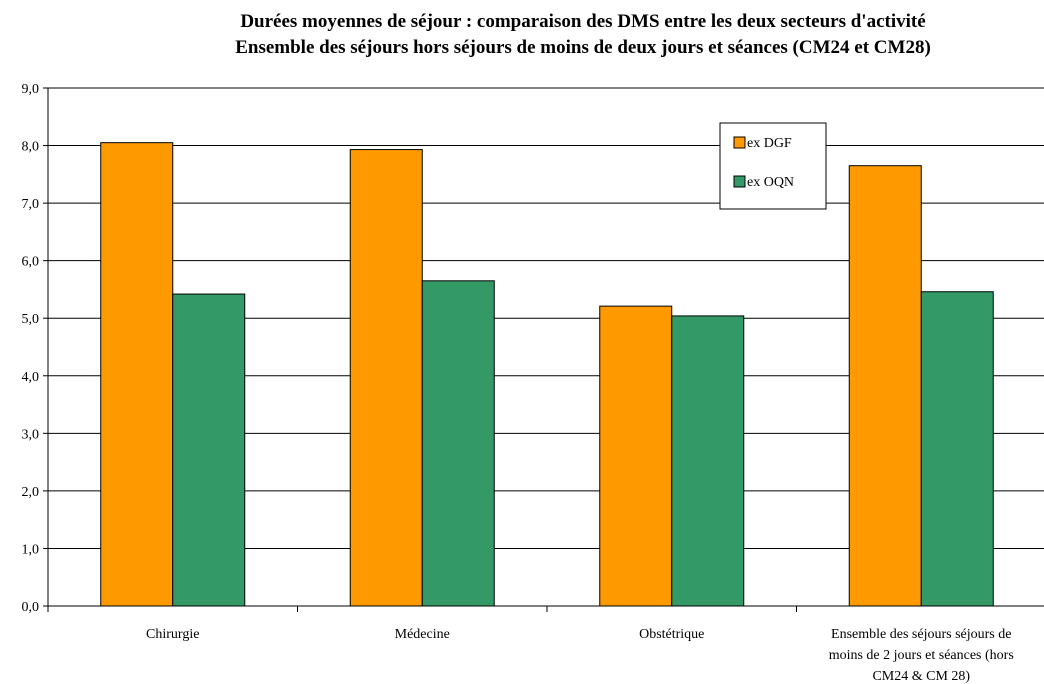  What do you see at coordinates (31, 262) in the screenshot?
I see `y-tick-label: 6,0` at bounding box center [31, 262].